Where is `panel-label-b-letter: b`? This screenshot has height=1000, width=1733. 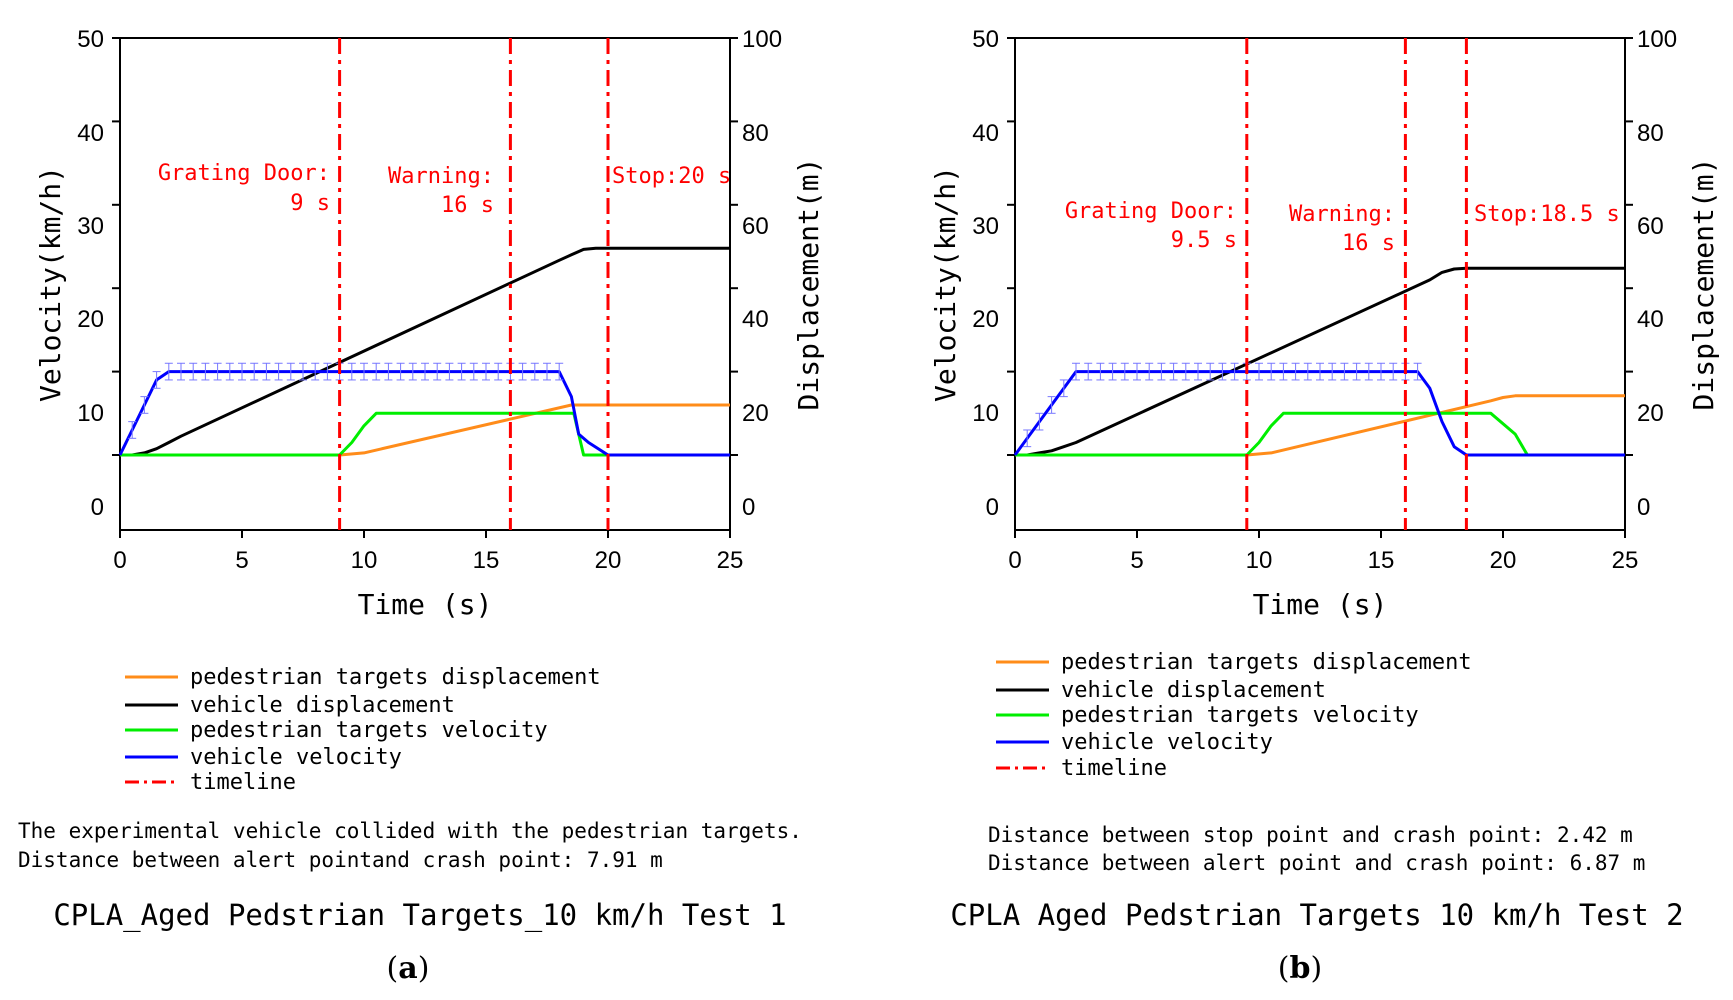
panel-label-b-letter: b is located at coordinates (1300, 968).